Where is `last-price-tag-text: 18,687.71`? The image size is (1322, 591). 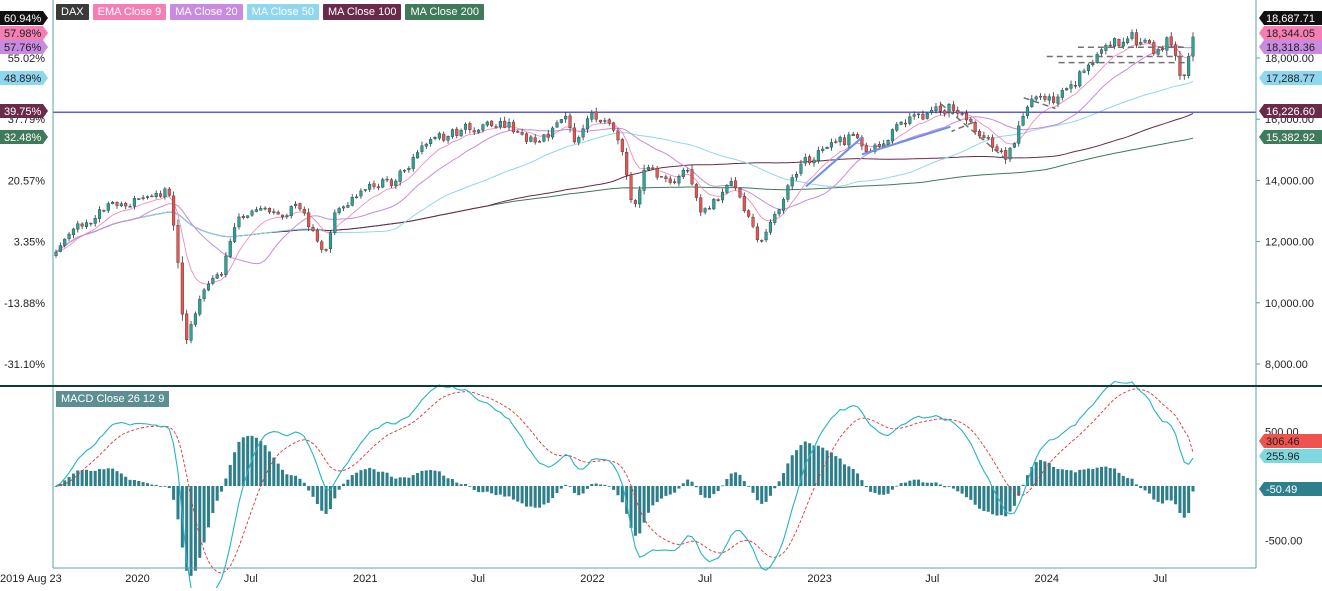 last-price-tag-text: 18,687.71 is located at coordinates (1290, 19).